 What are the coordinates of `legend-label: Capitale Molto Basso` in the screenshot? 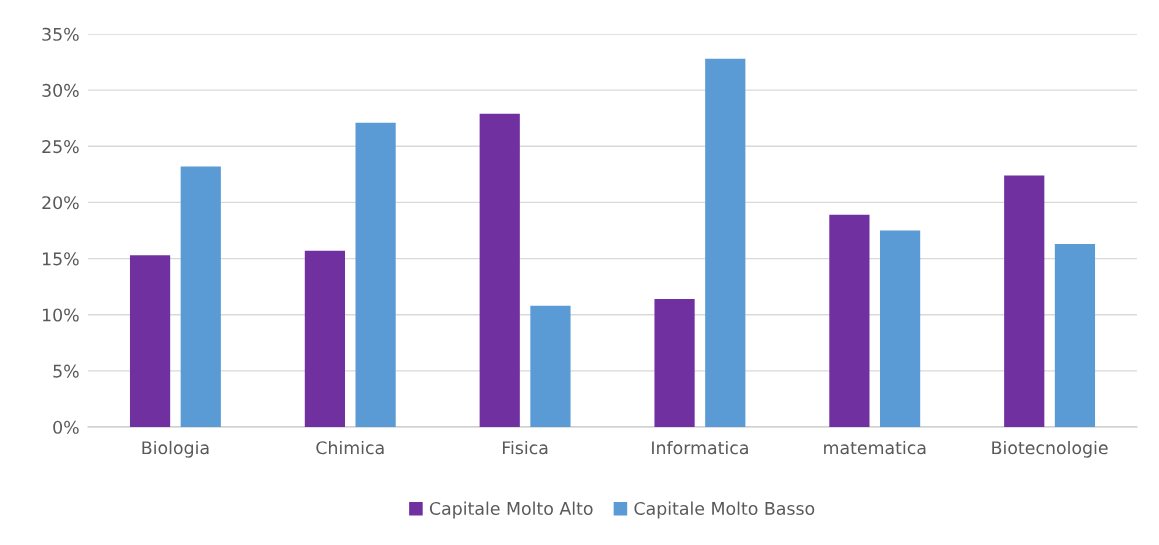 It's located at (724, 510).